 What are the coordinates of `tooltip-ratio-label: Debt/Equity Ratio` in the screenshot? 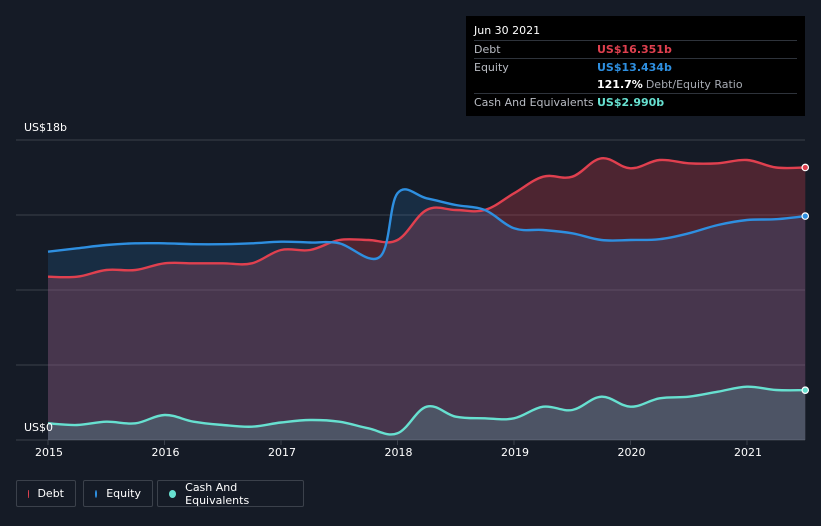 It's located at (694, 84).